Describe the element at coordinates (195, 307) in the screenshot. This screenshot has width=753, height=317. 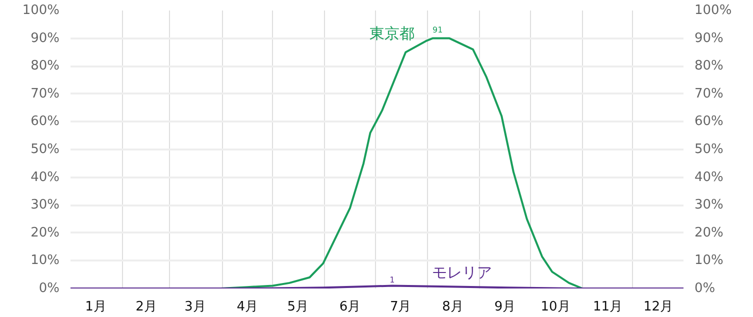
I see `x-tick-label: 3月` at that location.